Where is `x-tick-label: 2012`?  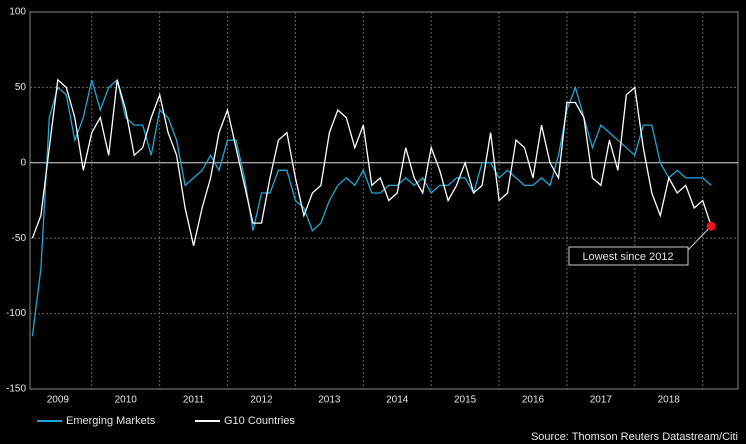
x-tick-label: 2012 is located at coordinates (261, 400).